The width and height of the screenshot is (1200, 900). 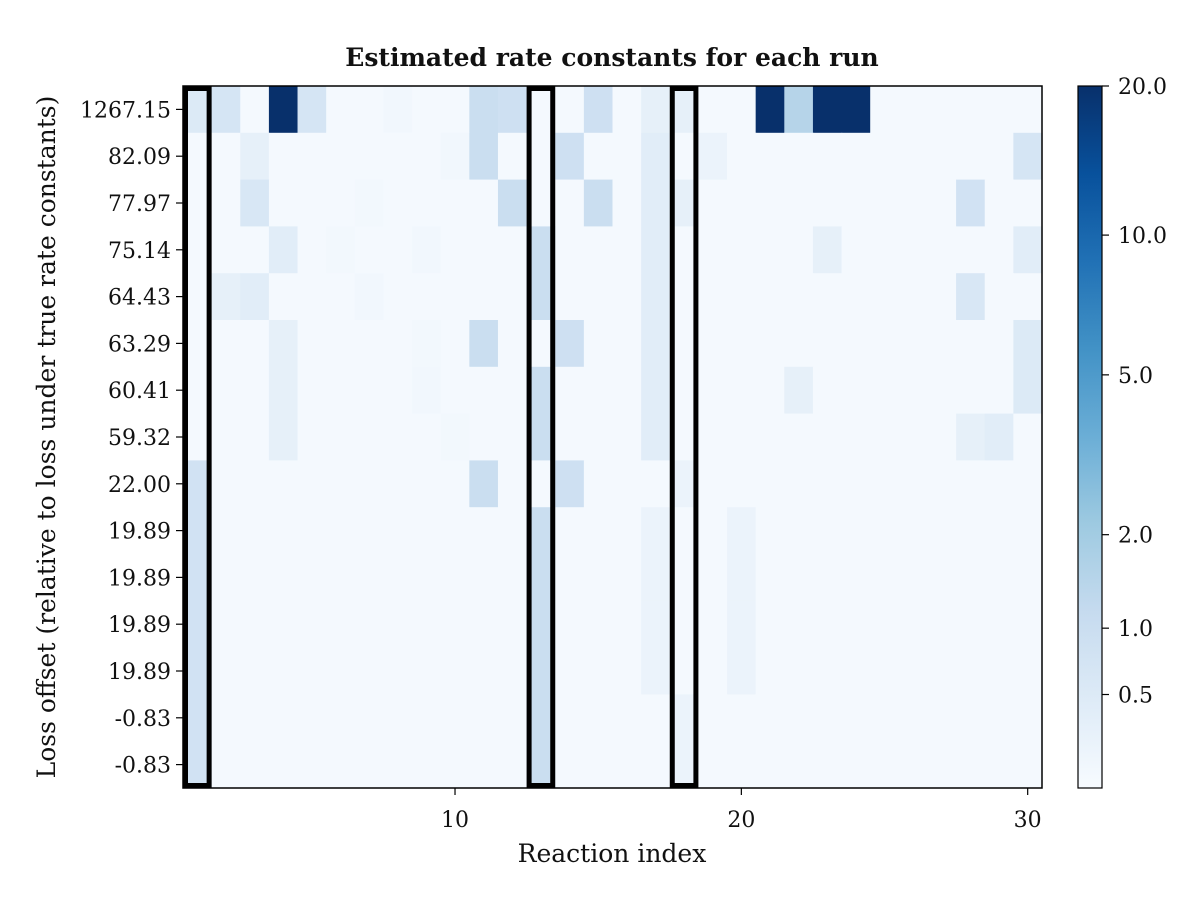 What do you see at coordinates (139, 298) in the screenshot?
I see `y-tick-label: 64.43` at bounding box center [139, 298].